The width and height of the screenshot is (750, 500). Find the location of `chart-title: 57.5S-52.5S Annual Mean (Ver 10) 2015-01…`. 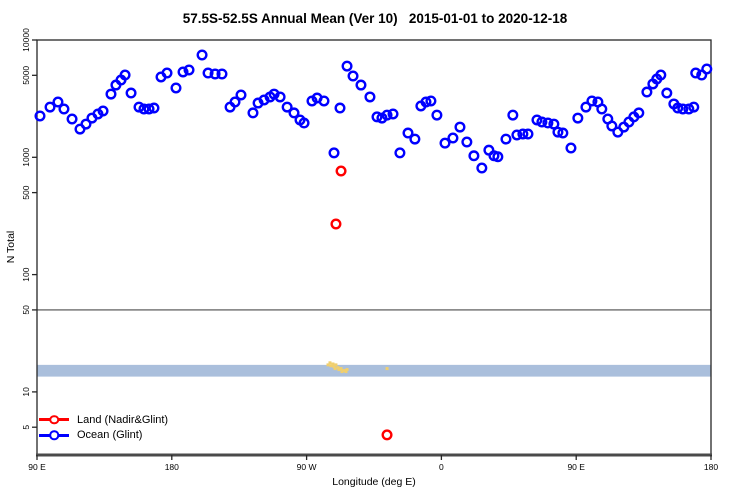

chart-title: 57.5S-52.5S Annual Mean (Ver 10) 2015-01… is located at coordinates (375, 18).